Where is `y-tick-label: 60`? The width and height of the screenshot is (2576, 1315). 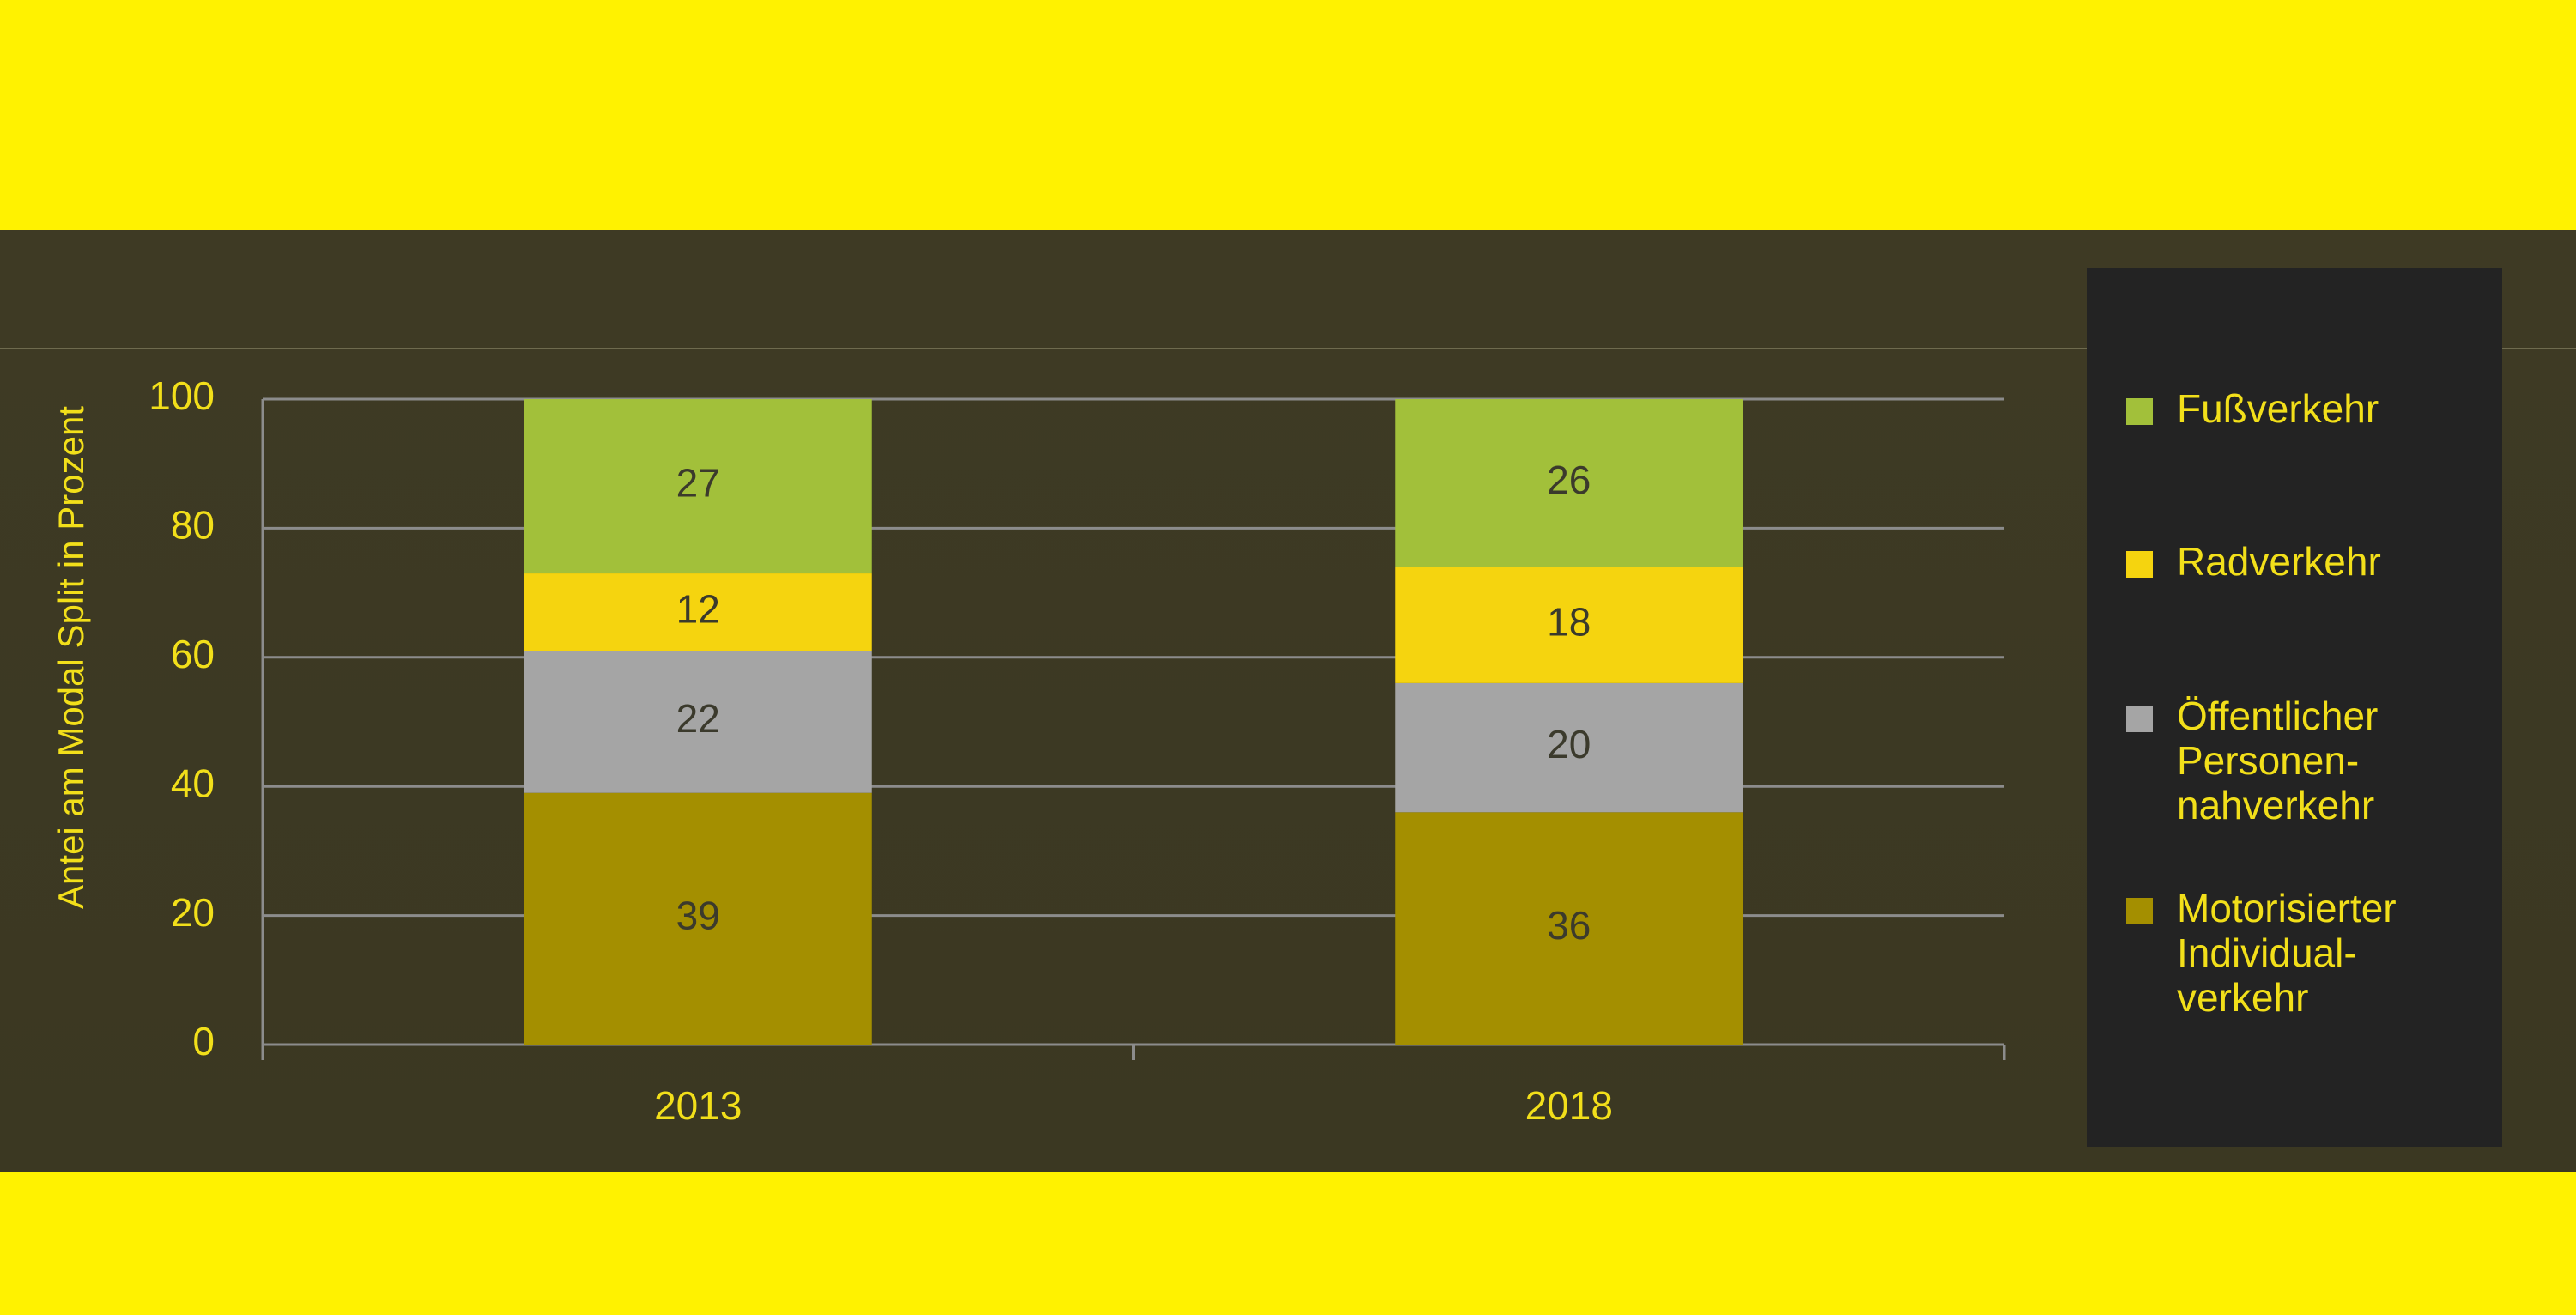
y-tick-label: 60 is located at coordinates (193, 654).